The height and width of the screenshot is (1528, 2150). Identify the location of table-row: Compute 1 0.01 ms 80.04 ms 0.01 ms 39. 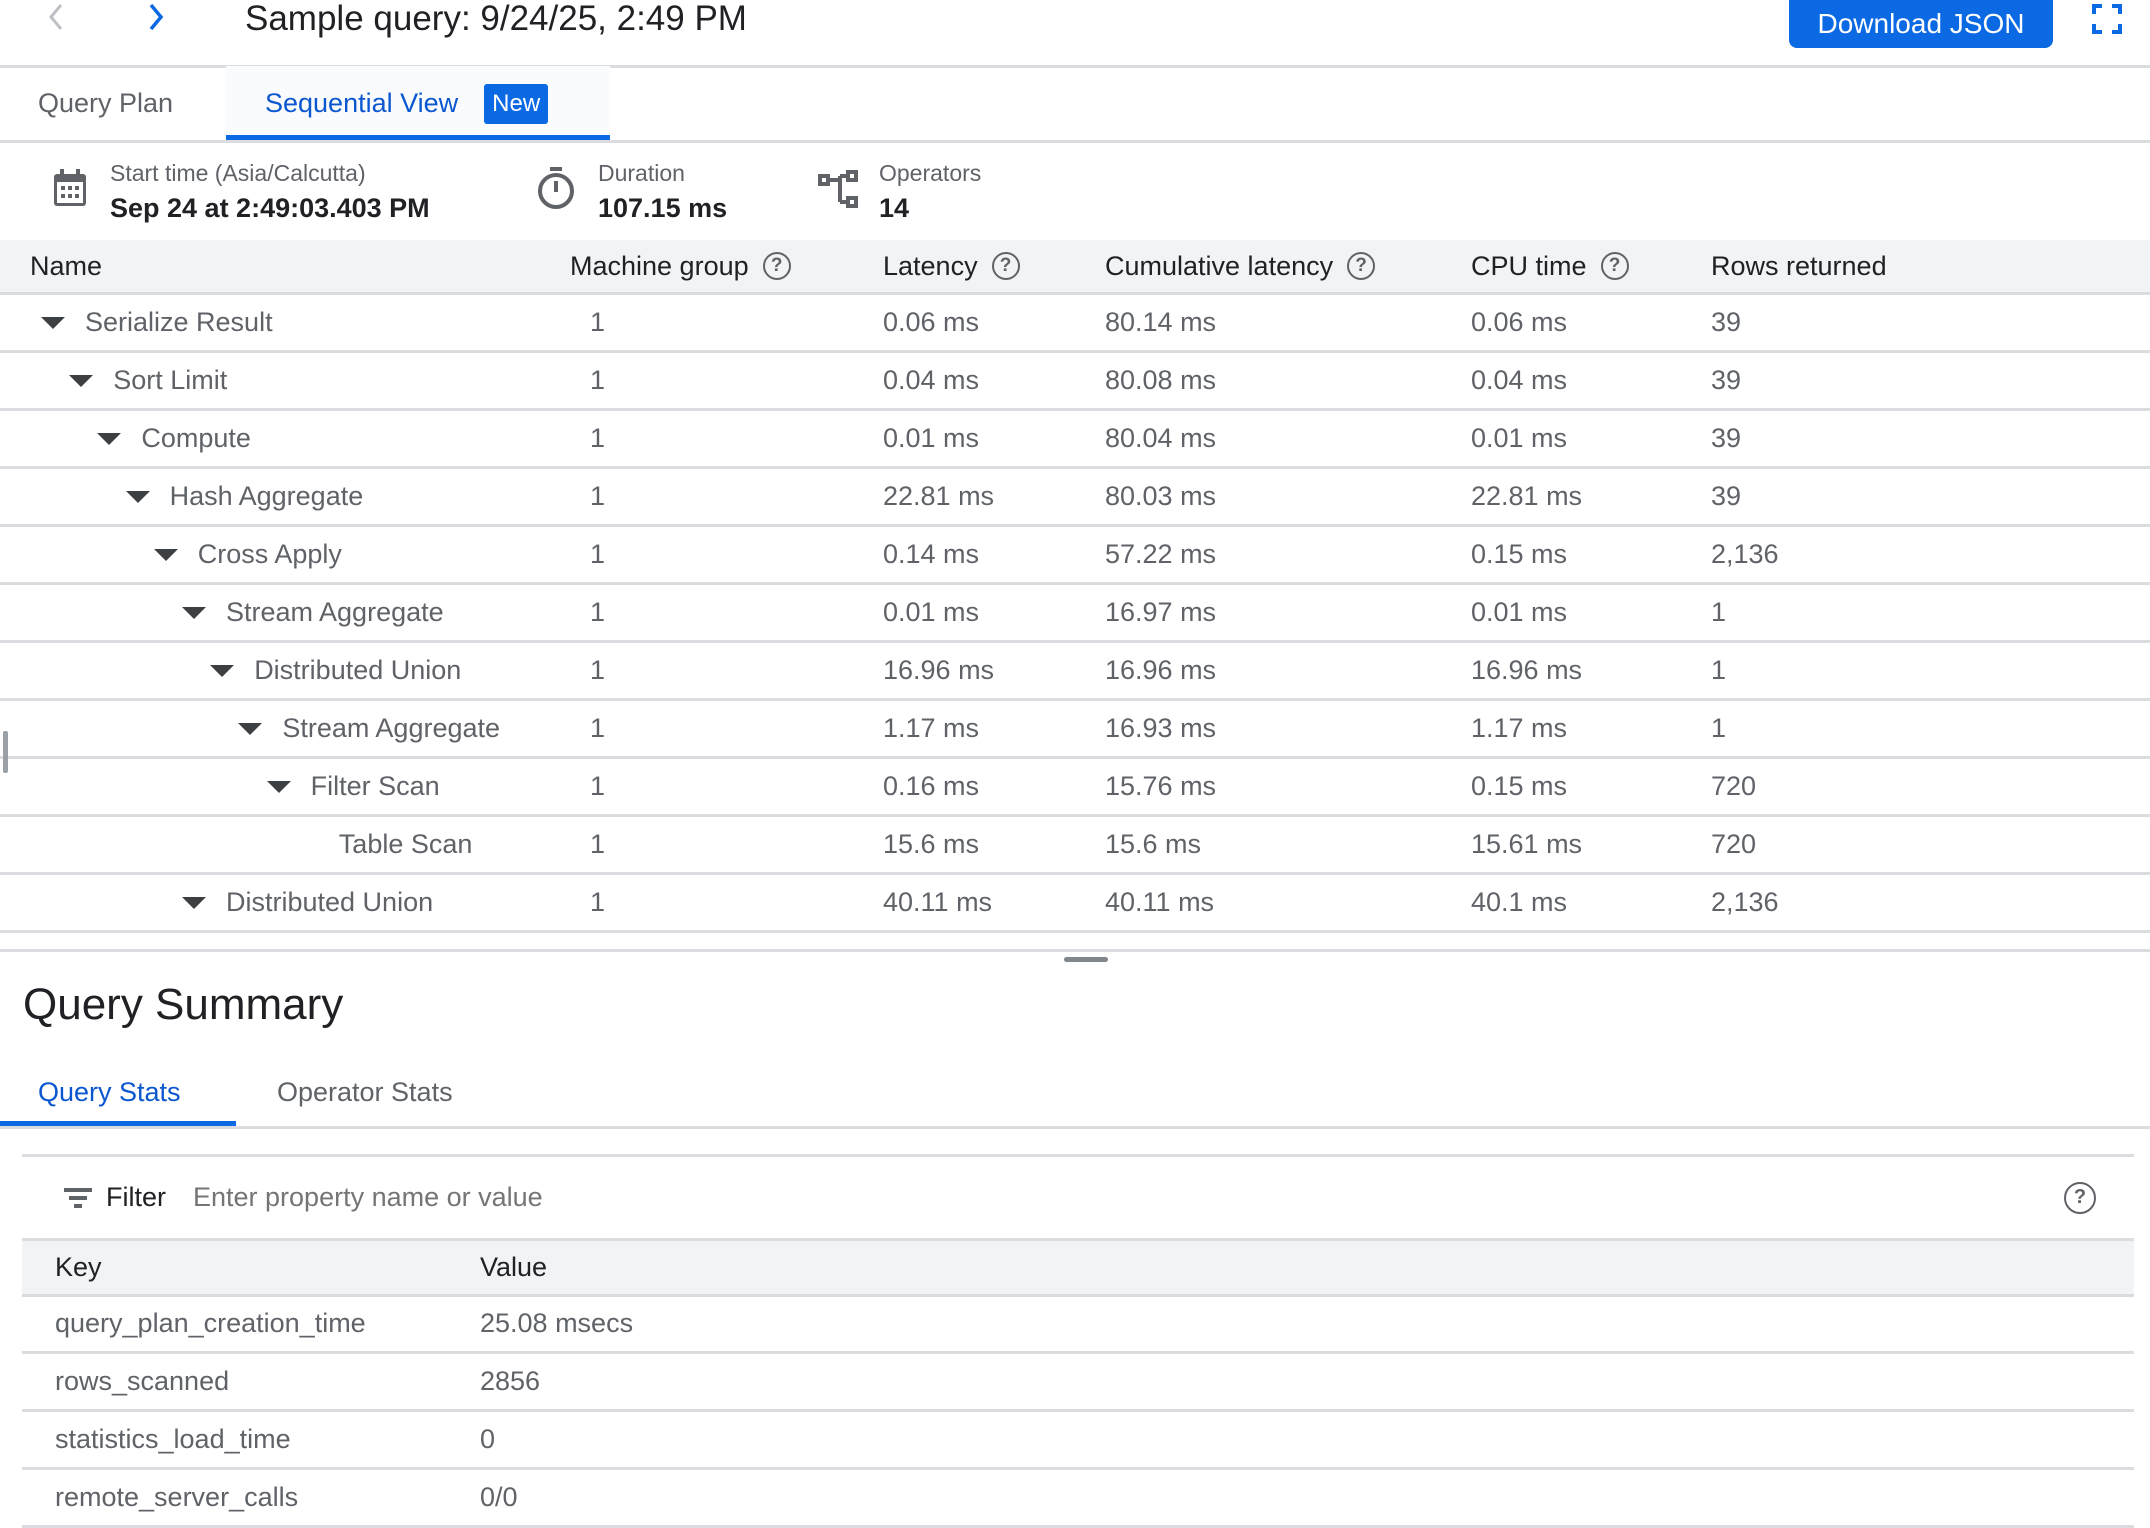
(1075, 440).